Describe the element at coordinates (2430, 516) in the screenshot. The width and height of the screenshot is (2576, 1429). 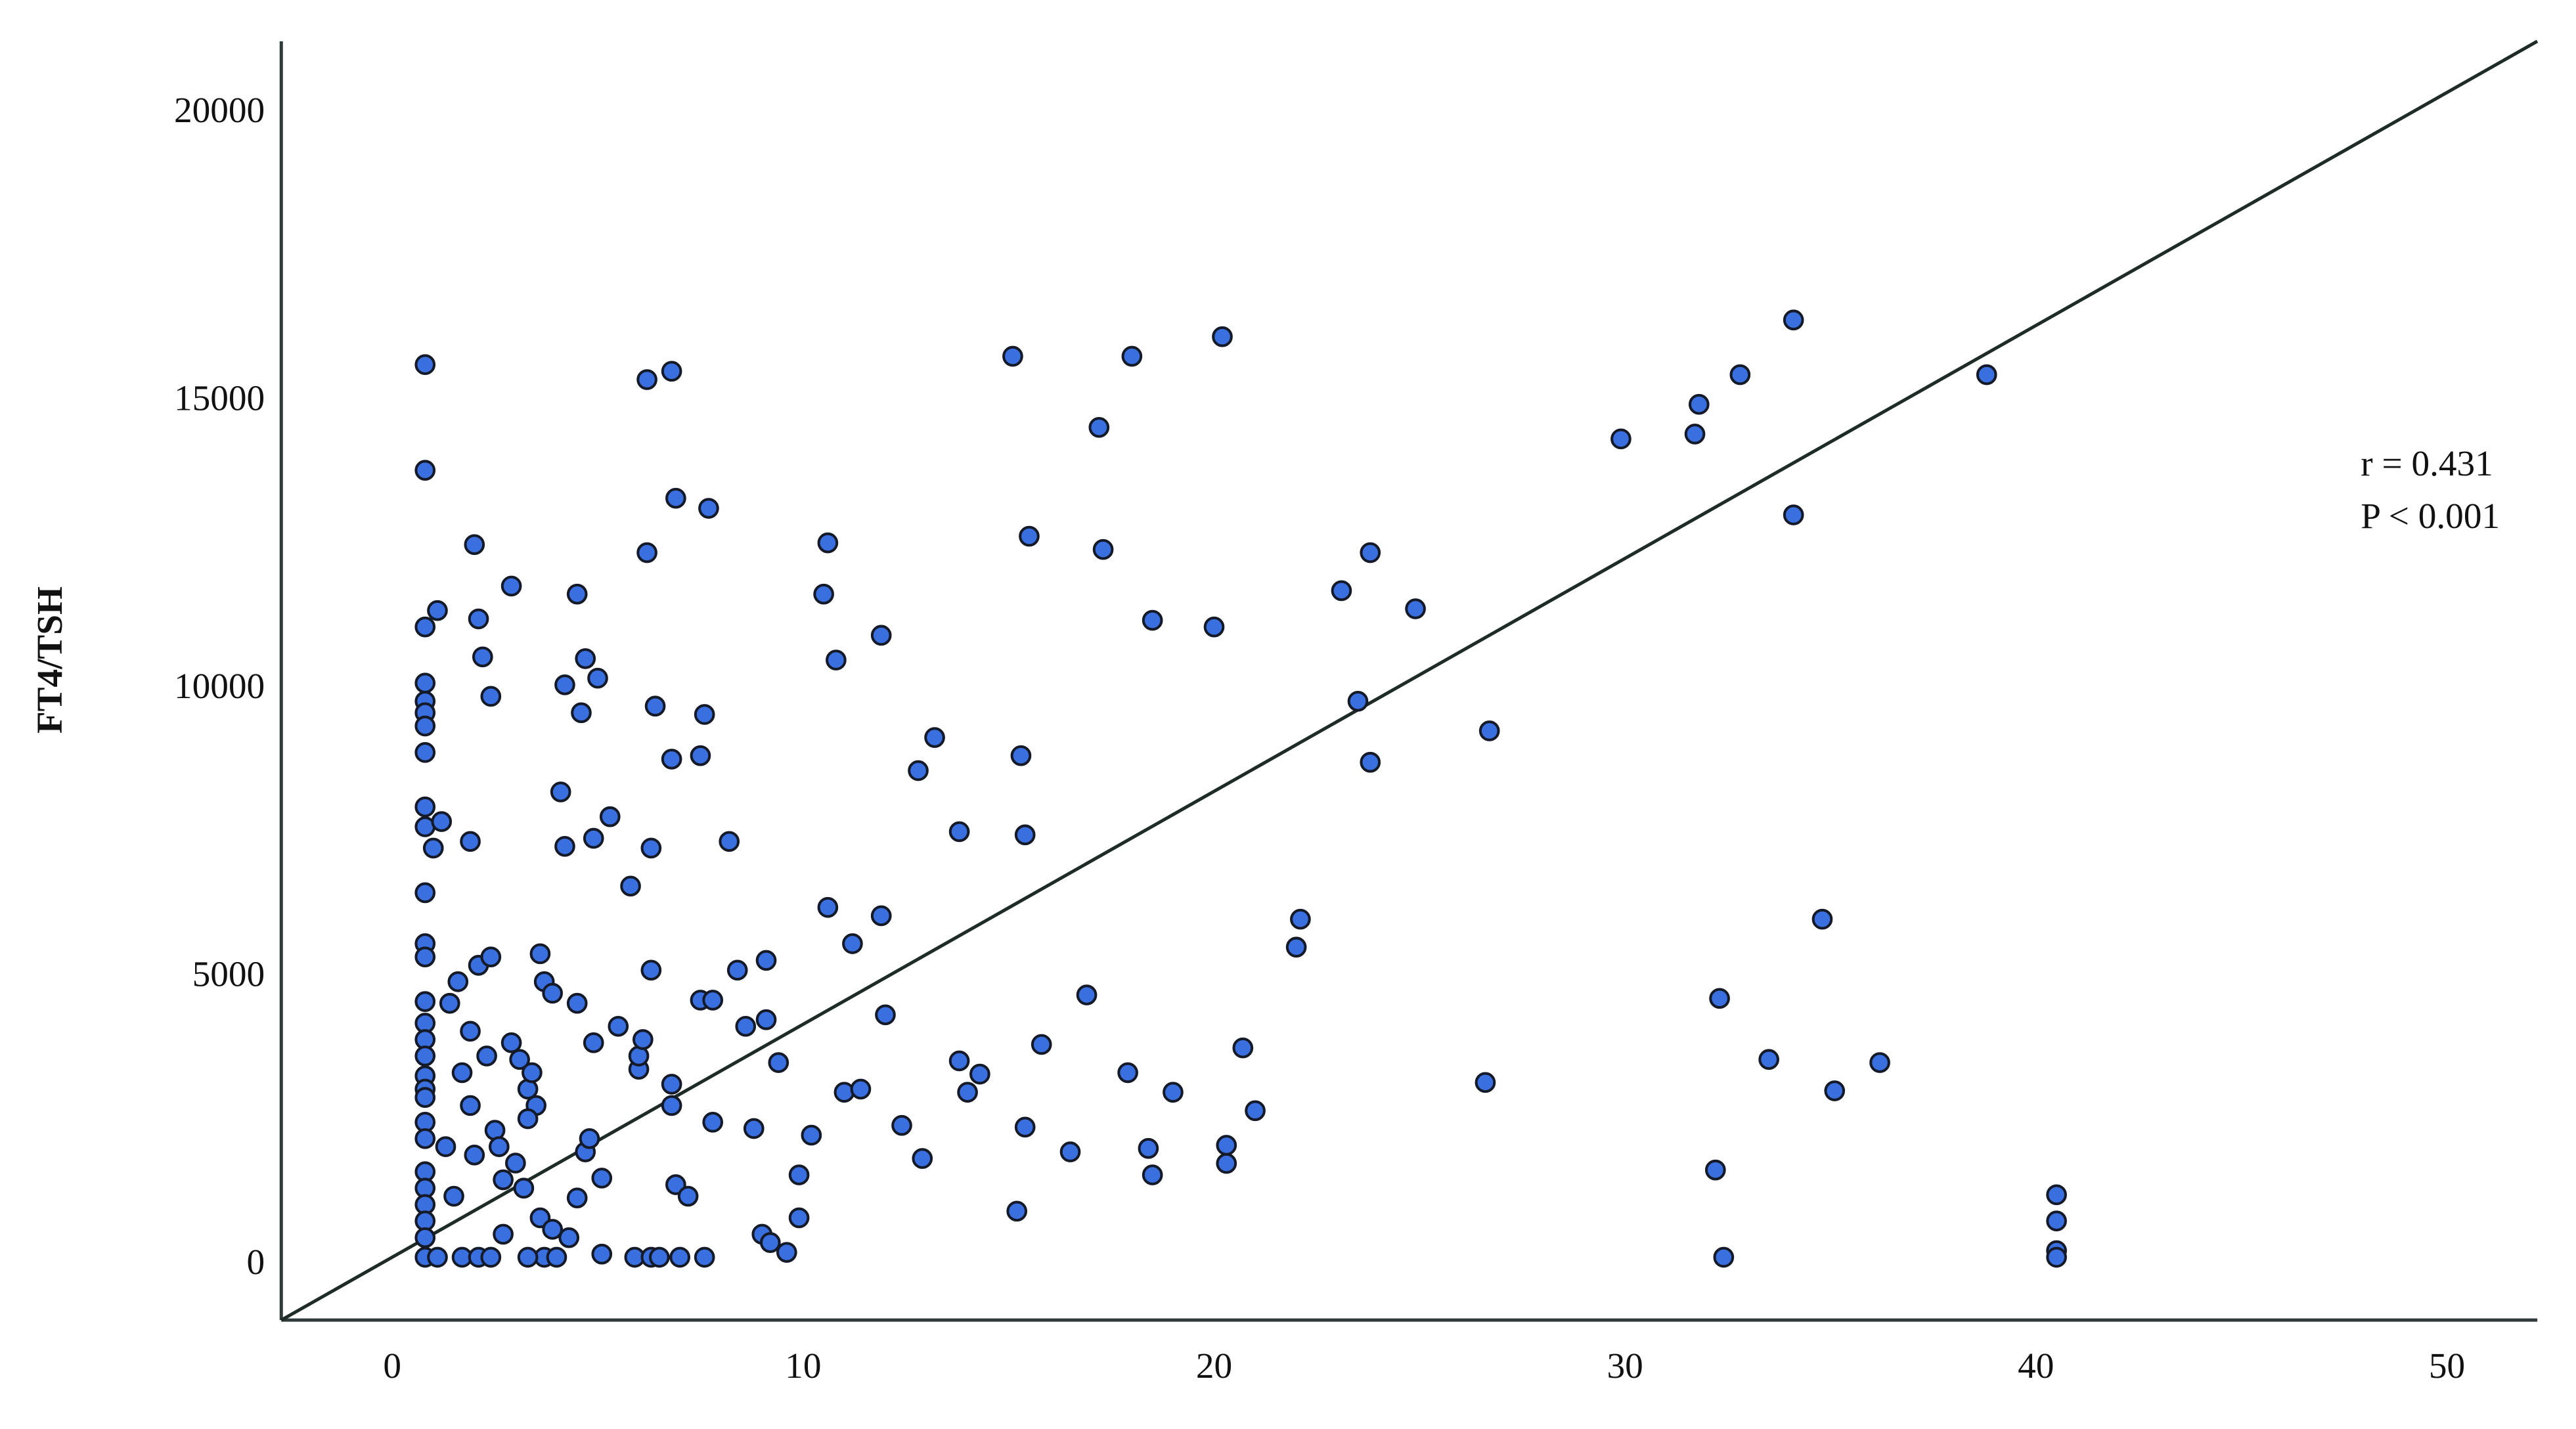
I see `annotation: P < 0.001` at that location.